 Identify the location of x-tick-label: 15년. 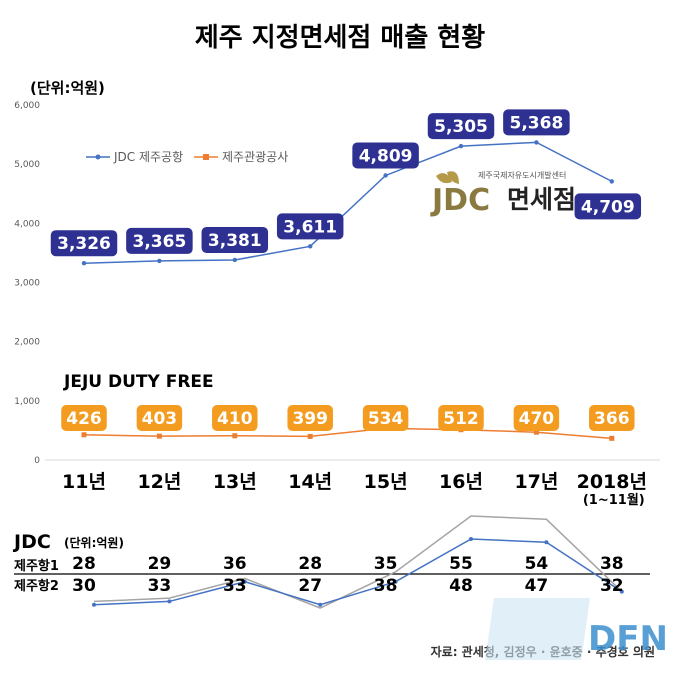
(386, 482).